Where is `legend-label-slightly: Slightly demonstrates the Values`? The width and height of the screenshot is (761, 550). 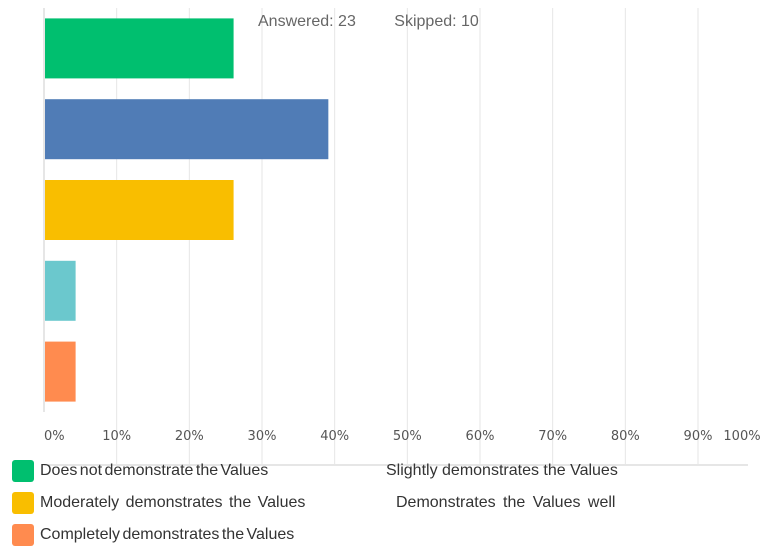 legend-label-slightly: Slightly demonstrates the Values is located at coordinates (502, 470).